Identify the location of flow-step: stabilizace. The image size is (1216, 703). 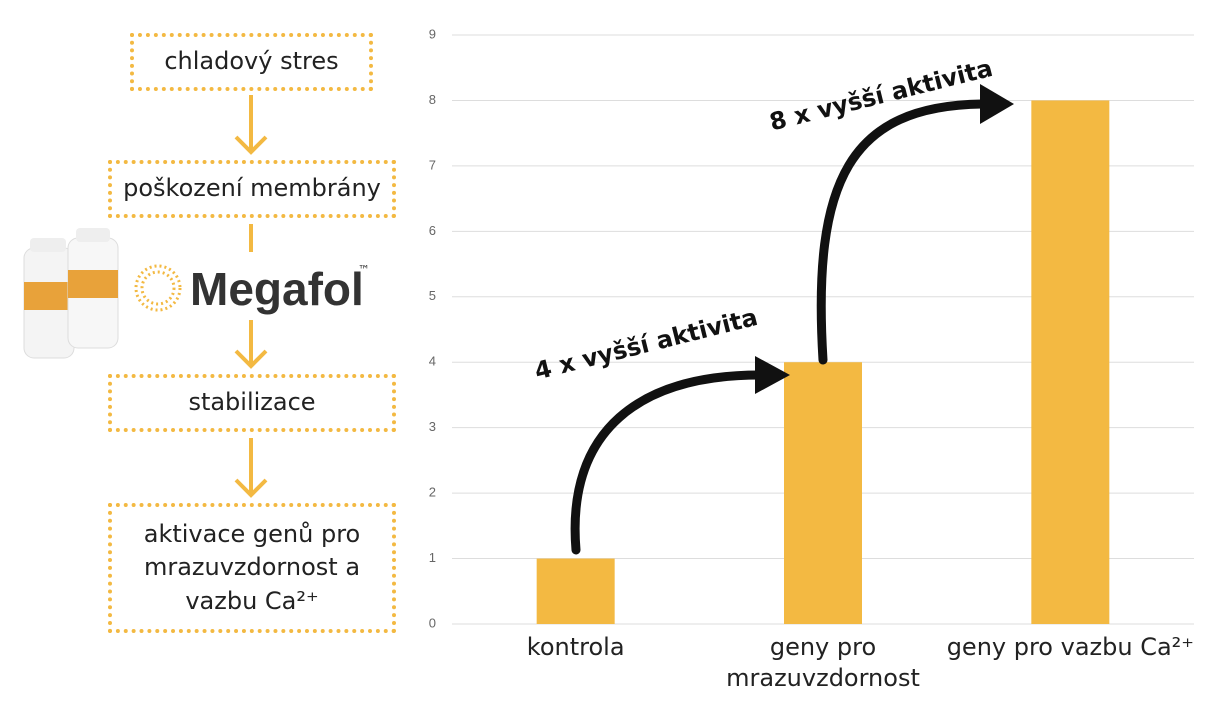
(252, 403).